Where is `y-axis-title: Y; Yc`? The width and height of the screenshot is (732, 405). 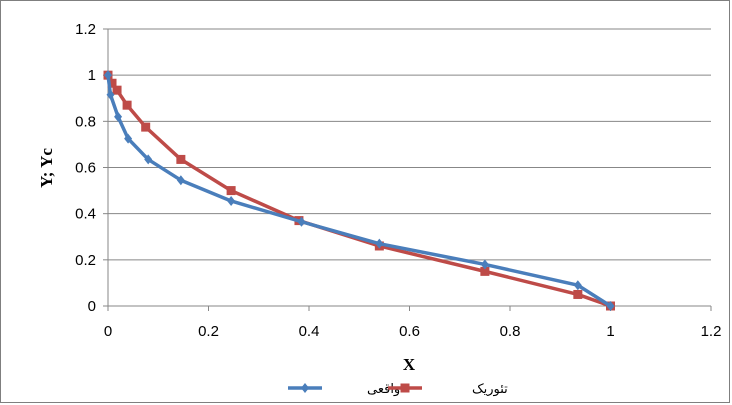
y-axis-title: Y; Yc is located at coordinates (46, 168).